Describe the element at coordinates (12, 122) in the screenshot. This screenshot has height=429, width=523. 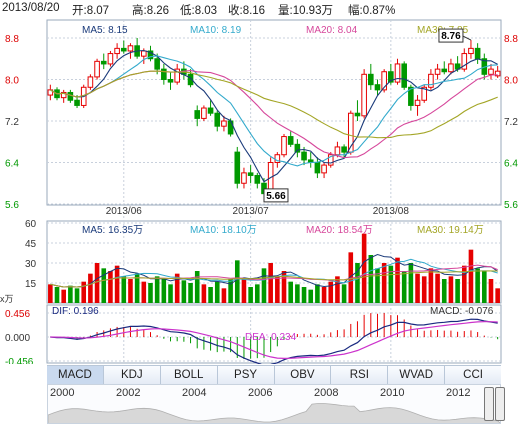
I see `price-y-tick-left: 7.2` at that location.